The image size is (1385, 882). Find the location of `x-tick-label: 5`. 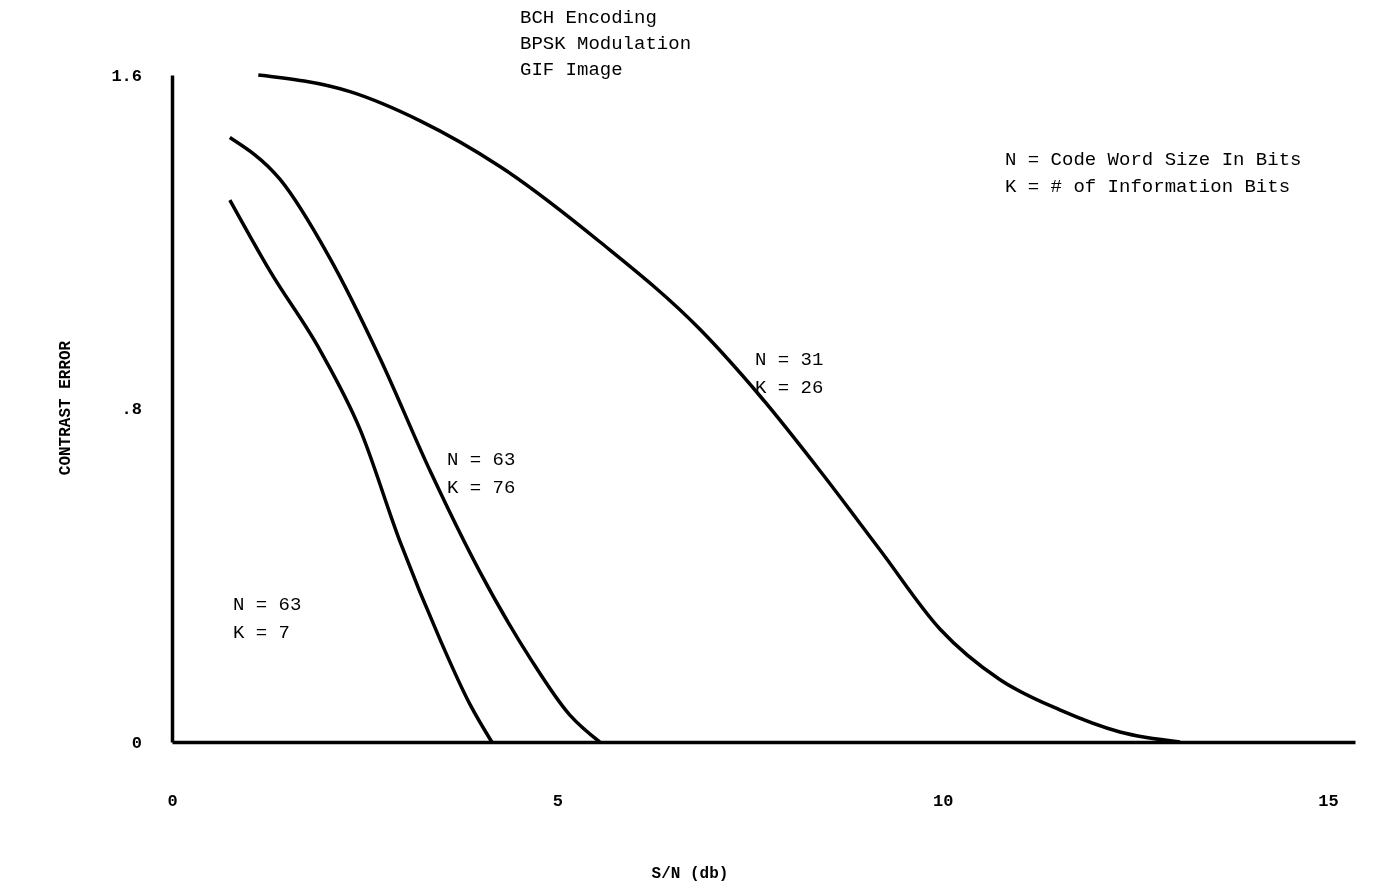

x-tick-label: 5 is located at coordinates (557, 802).